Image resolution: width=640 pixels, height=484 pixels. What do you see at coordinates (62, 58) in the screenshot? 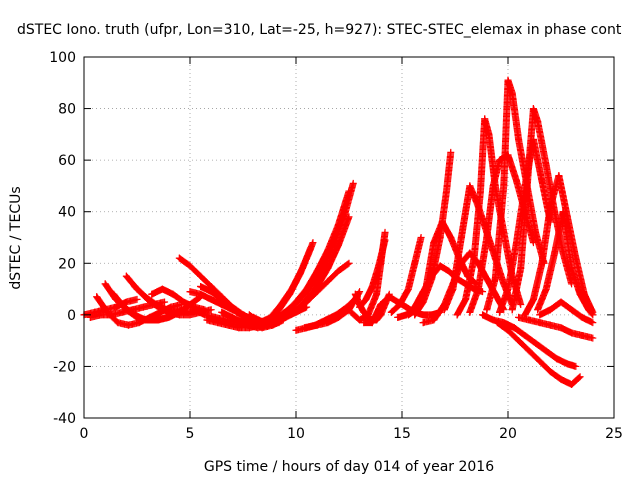
I see `y-tick-label: 100` at bounding box center [62, 58].